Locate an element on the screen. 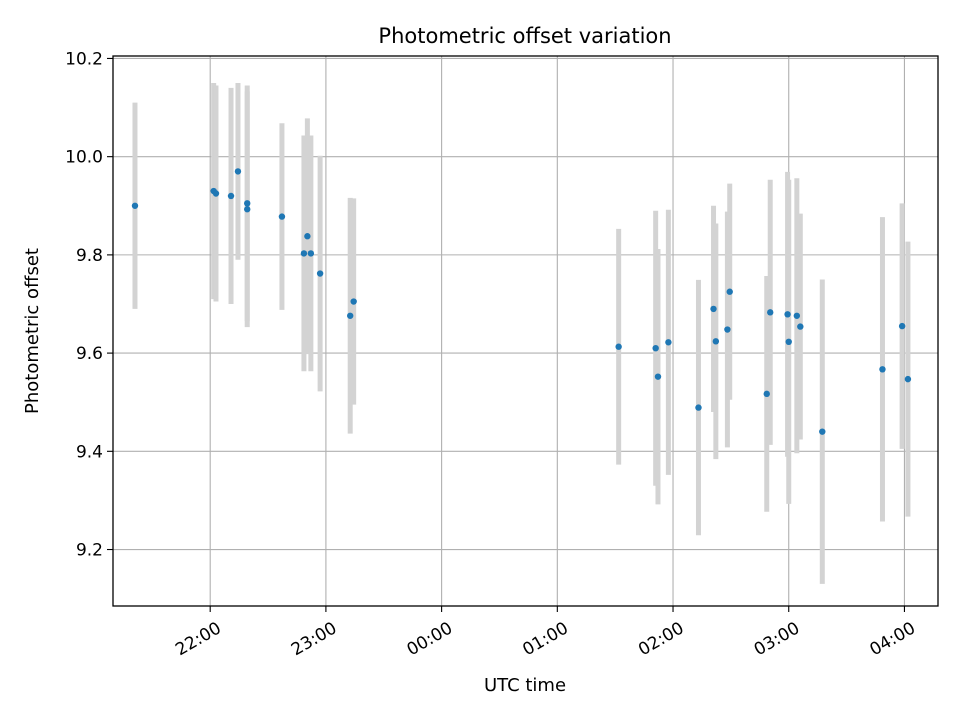 This screenshot has width=960, height=720. y-tick-label: 9.6 is located at coordinates (89, 354).